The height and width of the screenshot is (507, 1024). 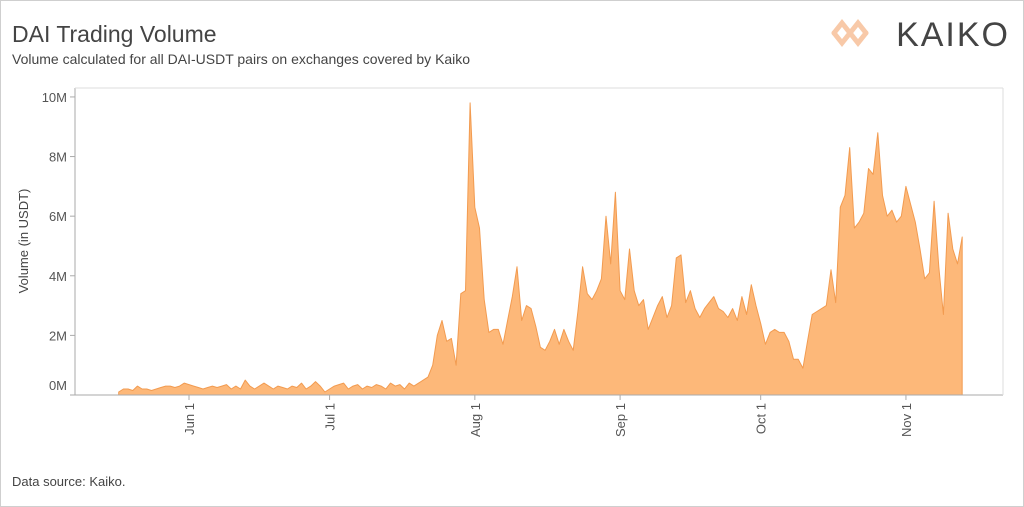 What do you see at coordinates (58, 216) in the screenshot?
I see `y-tick-label: 6M` at bounding box center [58, 216].